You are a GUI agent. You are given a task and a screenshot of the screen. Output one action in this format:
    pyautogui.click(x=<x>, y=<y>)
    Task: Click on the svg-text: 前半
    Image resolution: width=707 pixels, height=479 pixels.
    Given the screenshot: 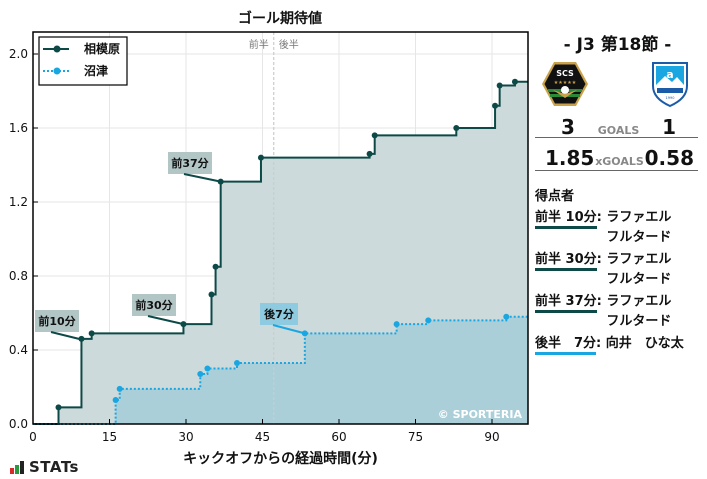 What is the action you would take?
    pyautogui.click(x=259, y=44)
    